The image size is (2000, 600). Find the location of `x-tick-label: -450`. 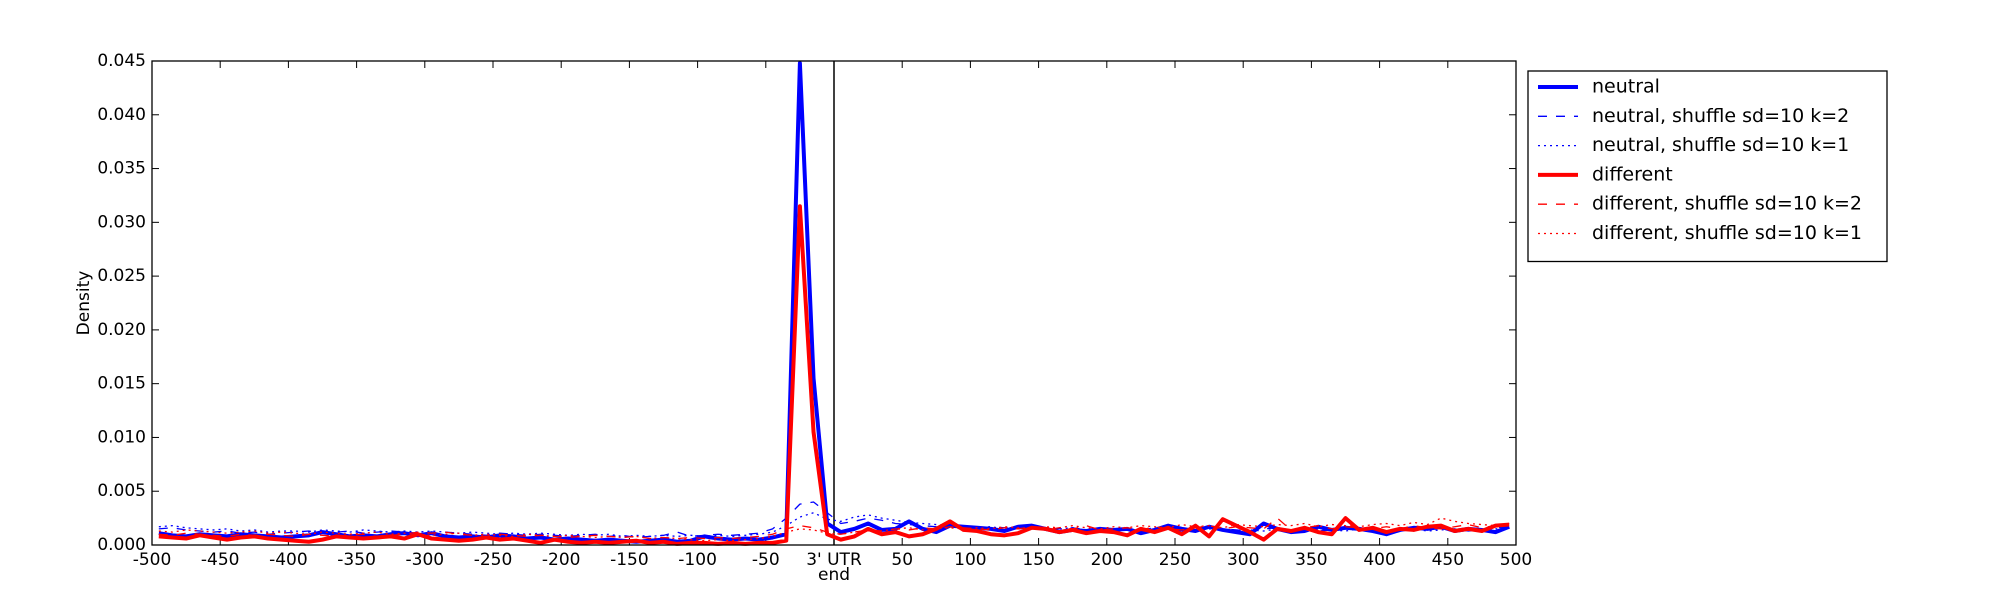

x-tick-label: -450 is located at coordinates (220, 560).